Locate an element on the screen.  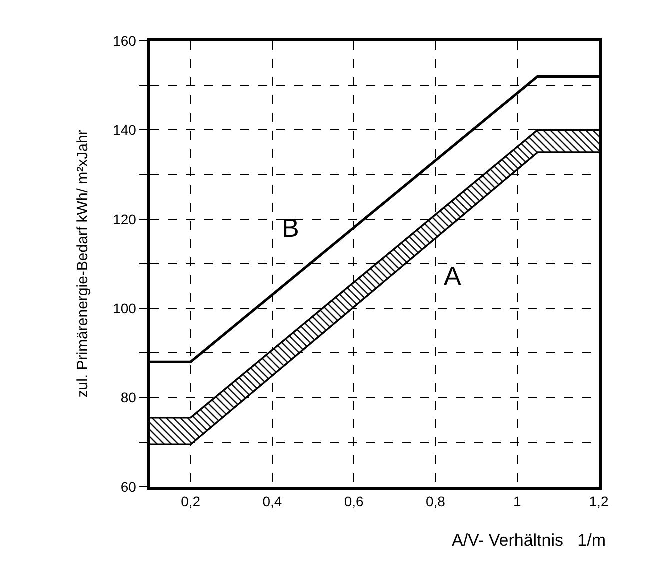
y-tick-label: 80 is located at coordinates (128, 398).